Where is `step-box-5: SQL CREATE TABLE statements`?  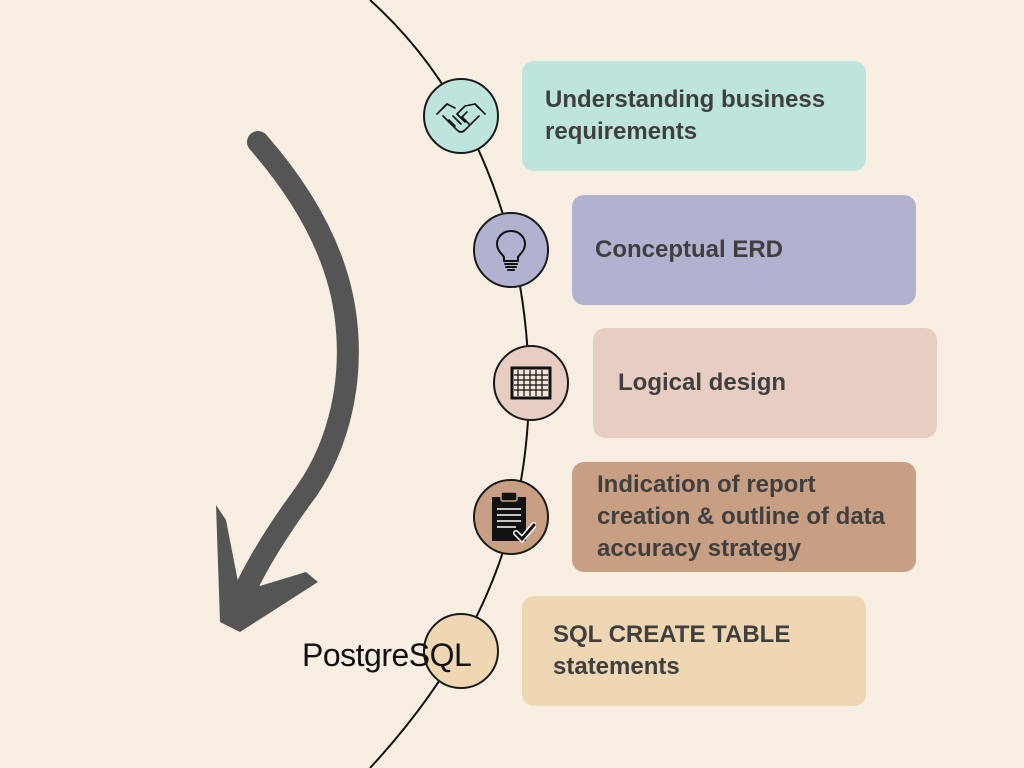
step-box-5: SQL CREATE TABLE statements is located at coordinates (694, 651).